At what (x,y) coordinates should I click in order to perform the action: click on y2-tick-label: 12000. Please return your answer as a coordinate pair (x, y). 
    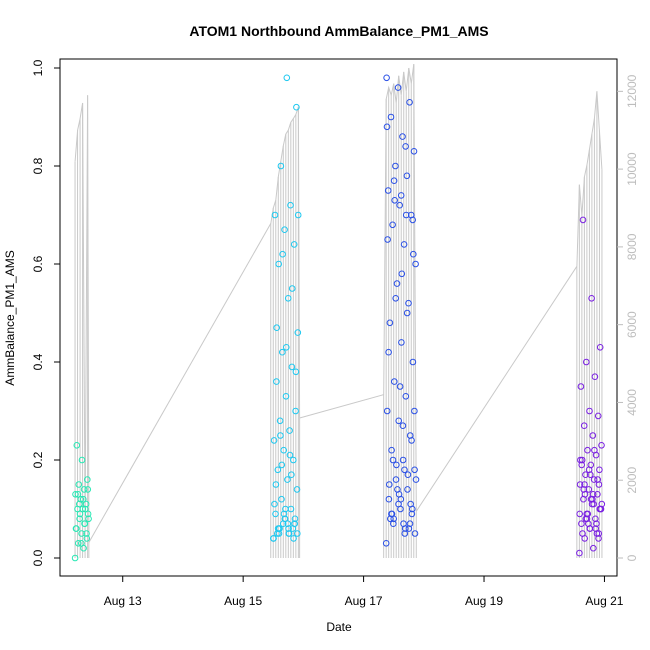
    Looking at the image, I should click on (632, 91).